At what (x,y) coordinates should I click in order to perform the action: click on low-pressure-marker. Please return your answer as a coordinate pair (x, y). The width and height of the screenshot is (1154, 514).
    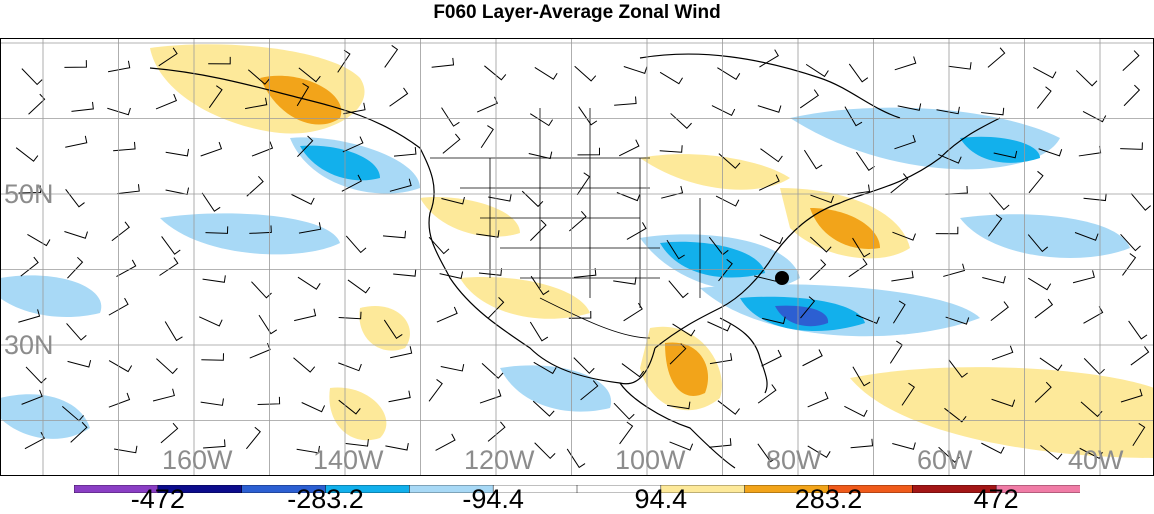
    Looking at the image, I should click on (782, 278).